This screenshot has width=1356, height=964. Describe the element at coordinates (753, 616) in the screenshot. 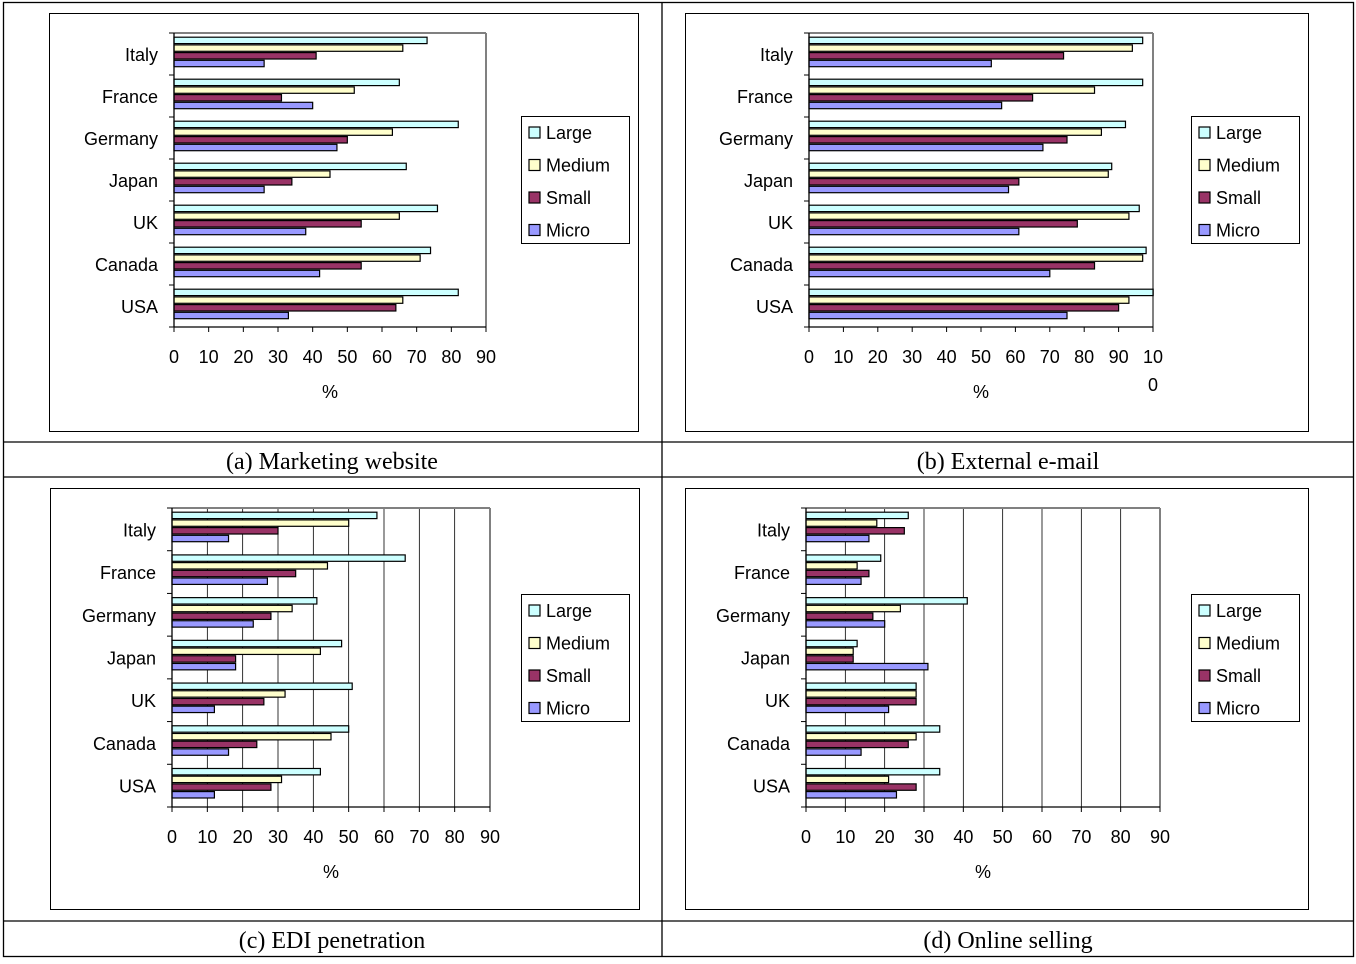

I see `category-label: Germany` at that location.